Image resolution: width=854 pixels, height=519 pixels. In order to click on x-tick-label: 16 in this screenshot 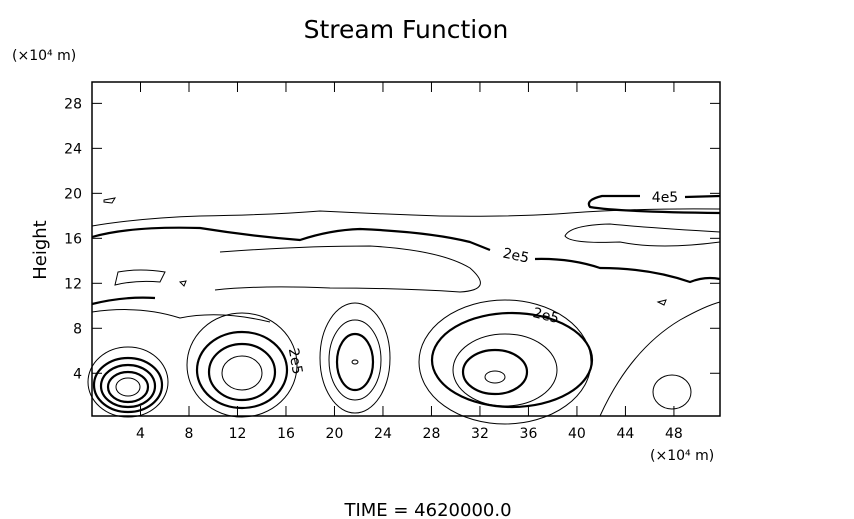, I will do `click(286, 434)`.